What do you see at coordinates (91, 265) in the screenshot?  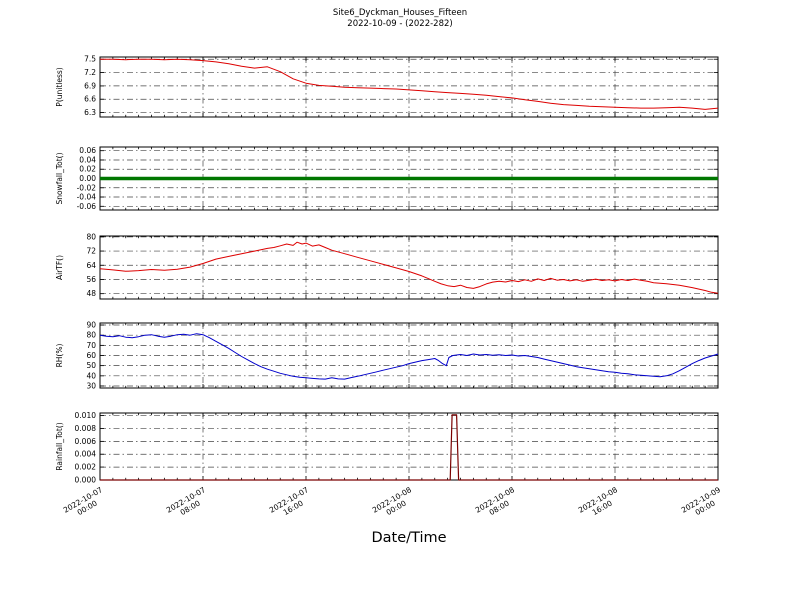 I see `y-tick-label: 64` at bounding box center [91, 265].